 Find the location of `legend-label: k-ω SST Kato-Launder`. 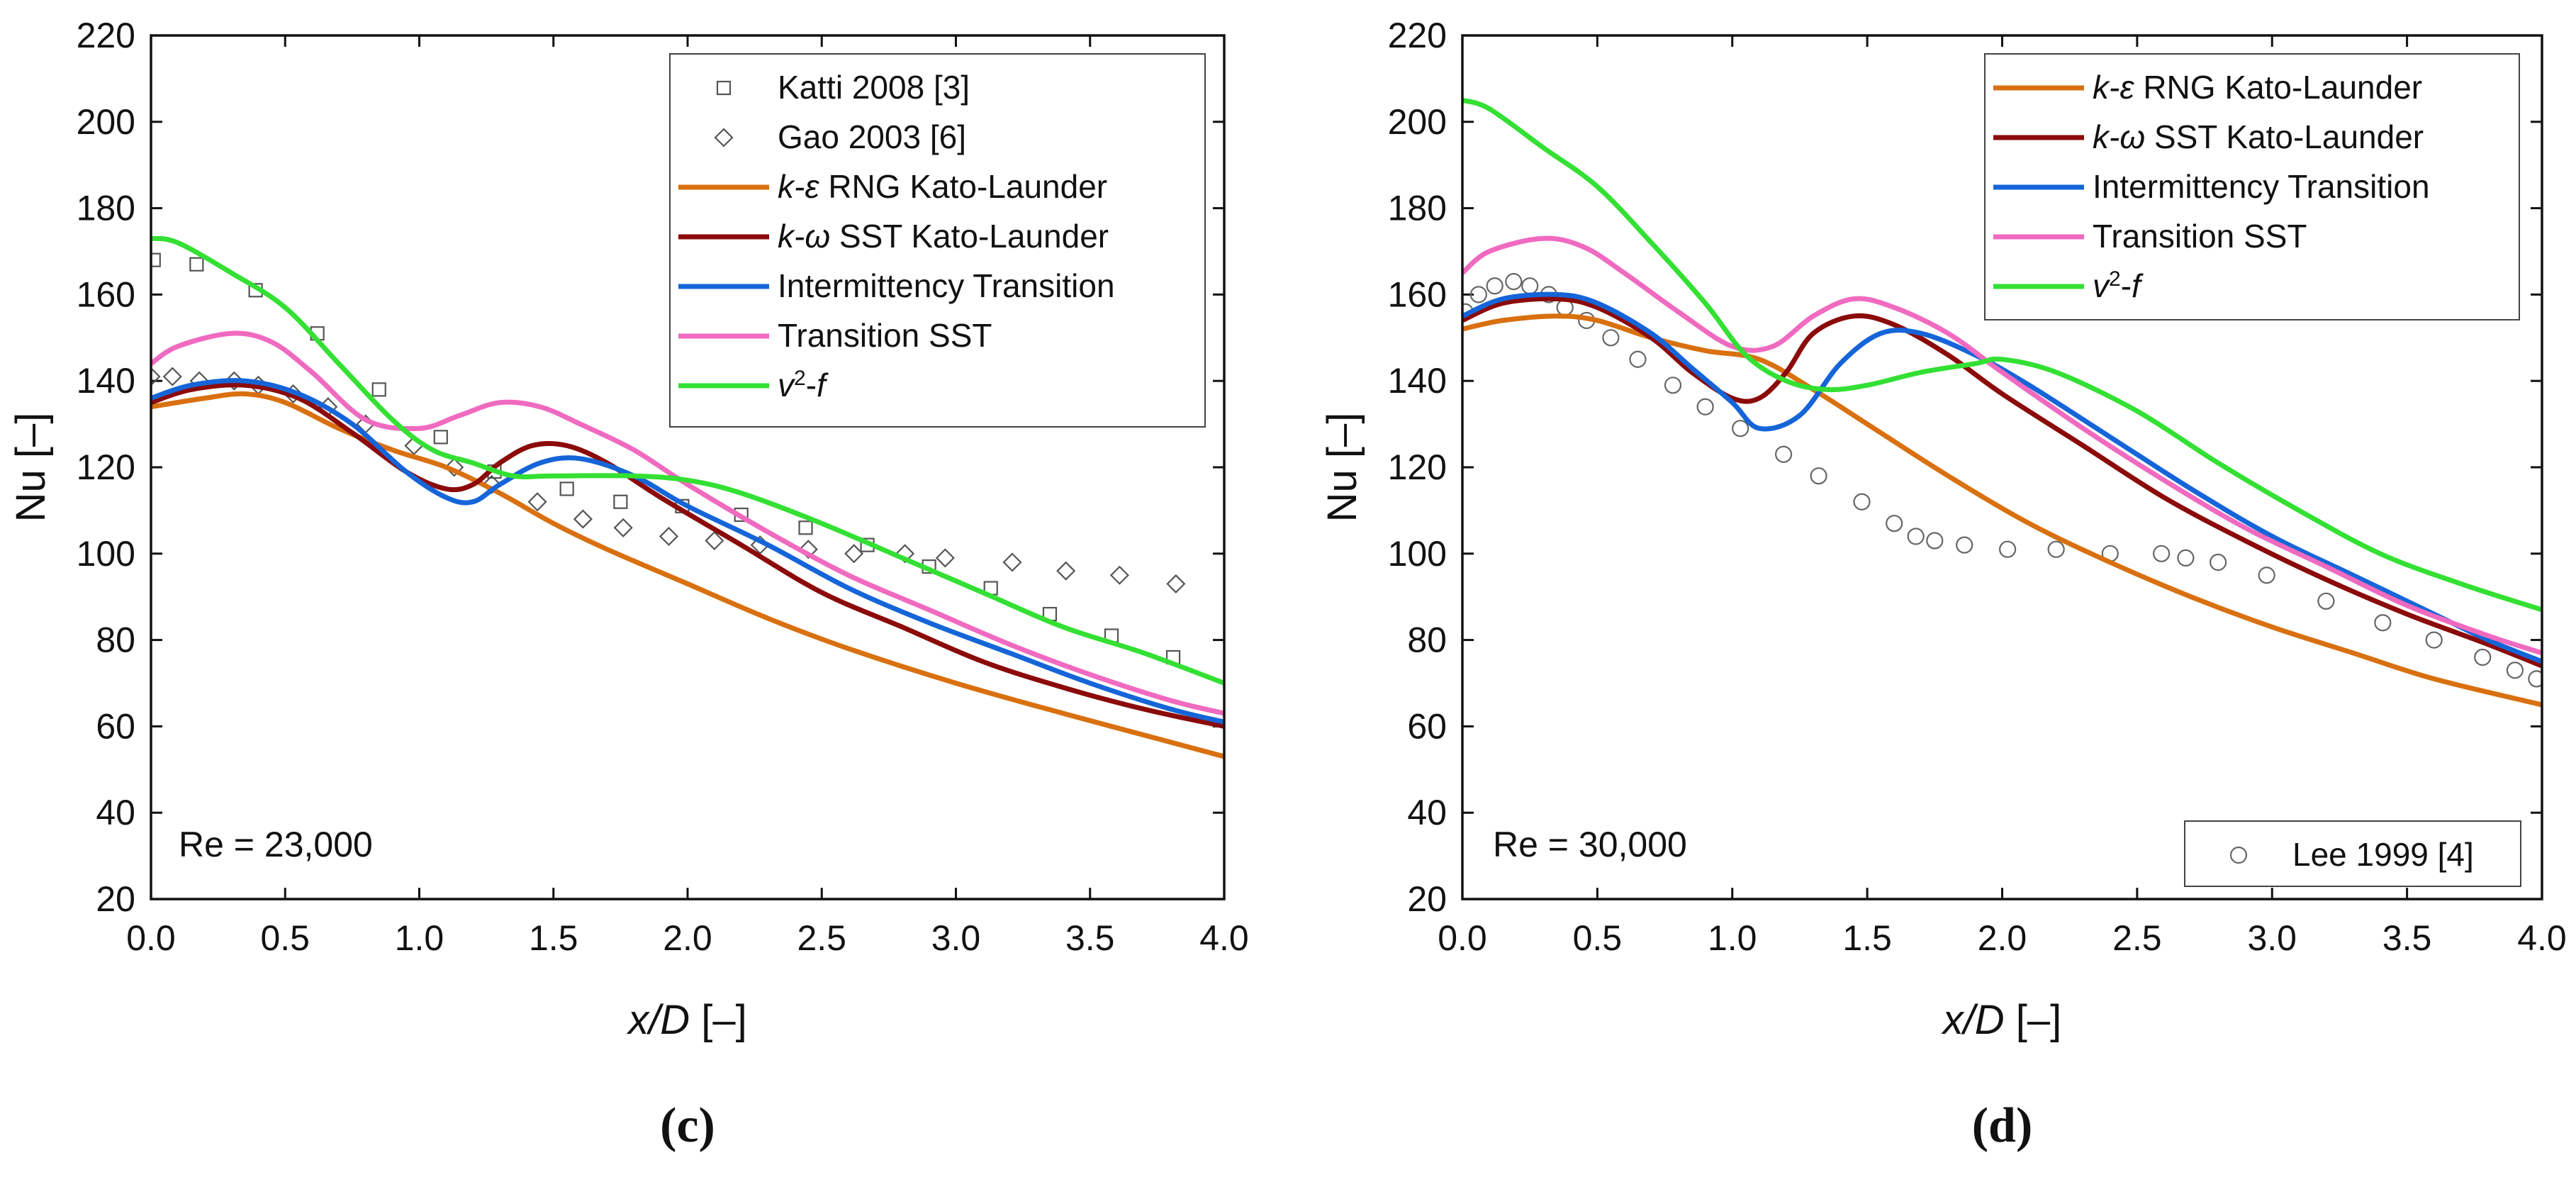

legend-label: k-ω SST Kato-Launder is located at coordinates (2259, 136).